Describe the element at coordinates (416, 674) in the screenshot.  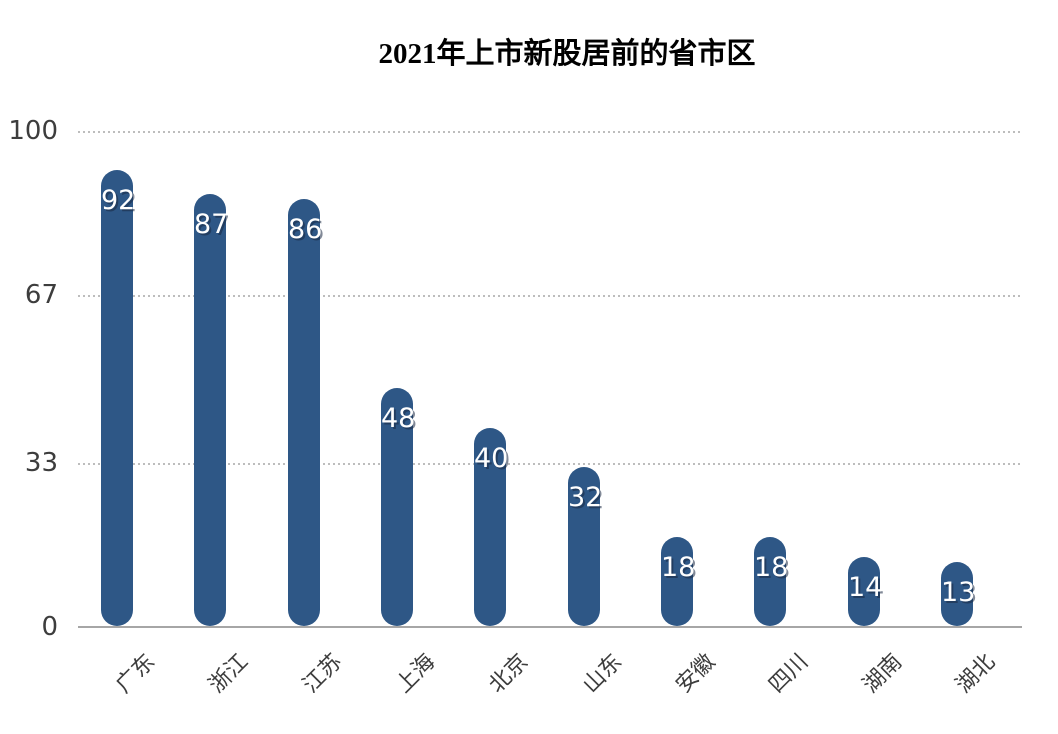
I see `x-axis-label-4: 上海` at that location.